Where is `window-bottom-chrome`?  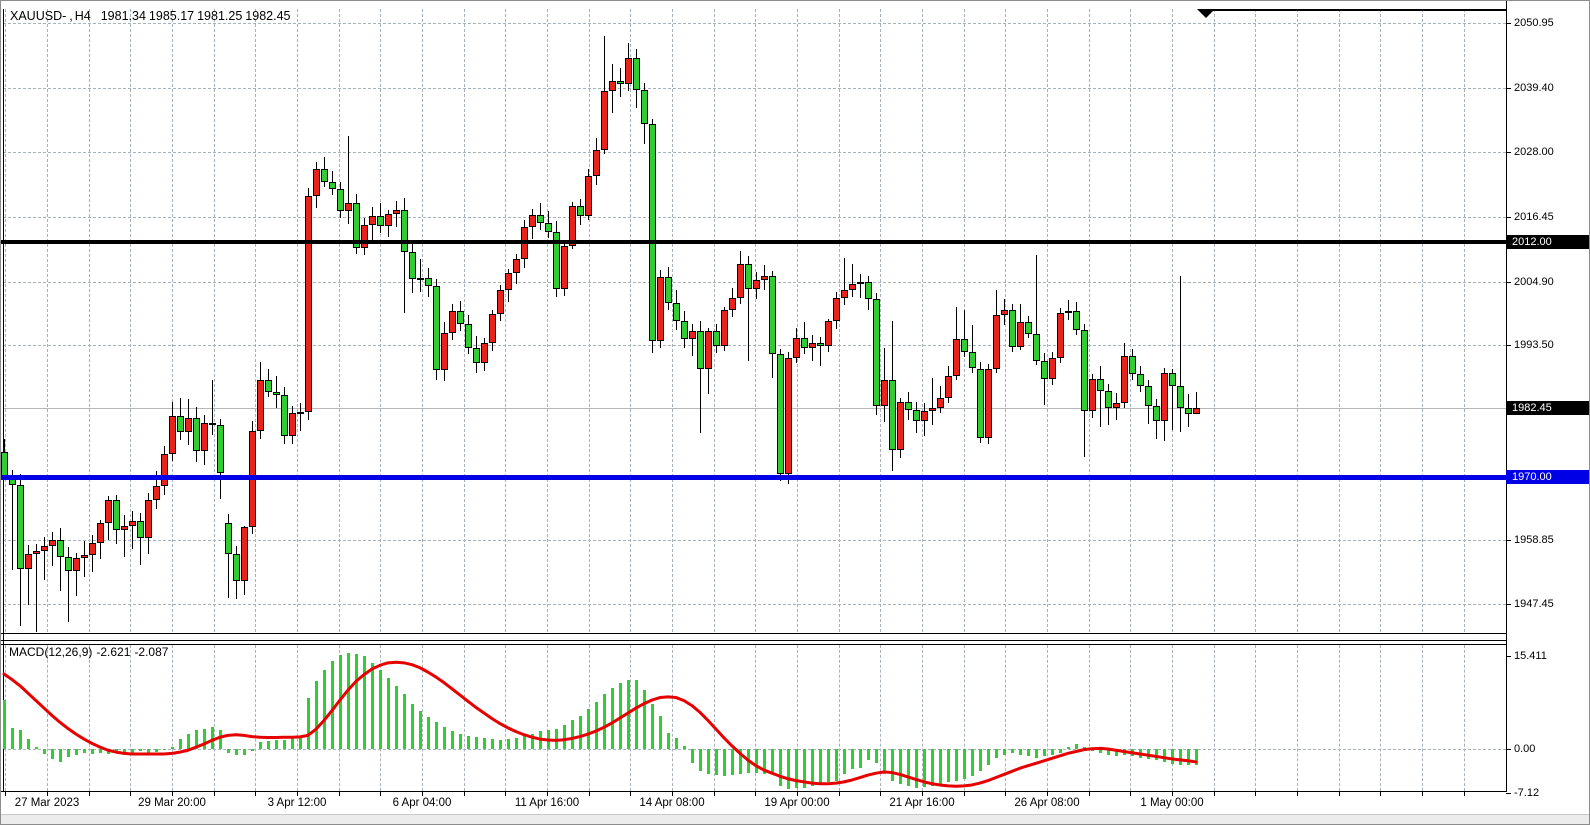
window-bottom-chrome is located at coordinates (795, 819).